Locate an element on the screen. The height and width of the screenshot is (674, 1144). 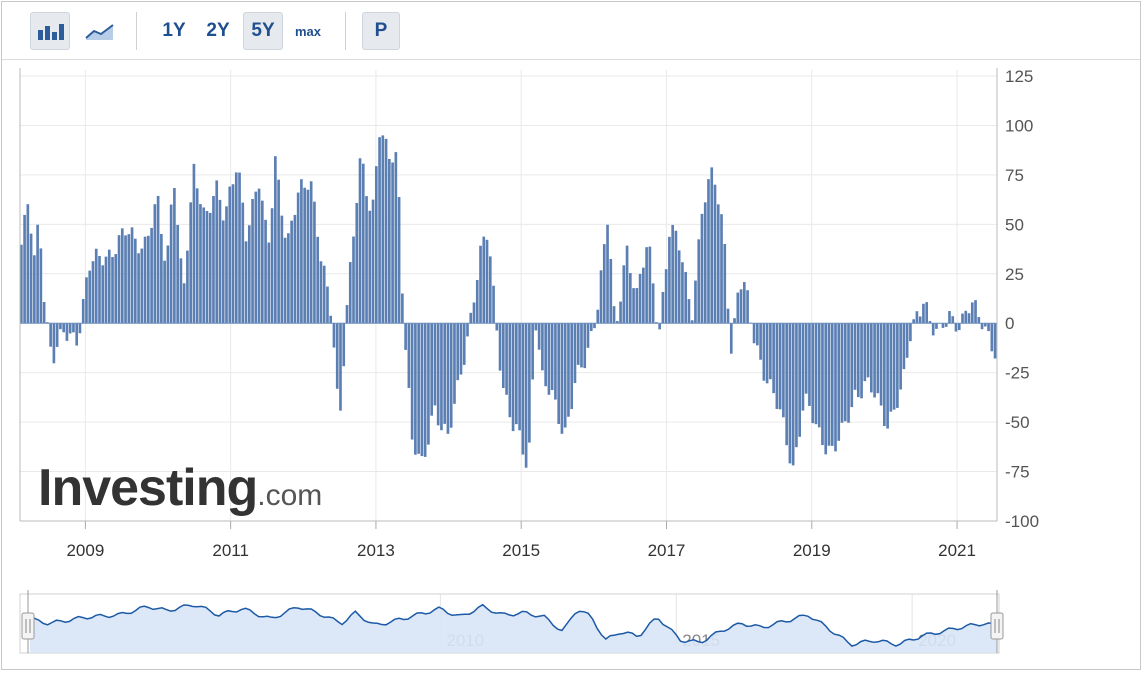
navigator: 201020152020 is located at coordinates (511, 622).